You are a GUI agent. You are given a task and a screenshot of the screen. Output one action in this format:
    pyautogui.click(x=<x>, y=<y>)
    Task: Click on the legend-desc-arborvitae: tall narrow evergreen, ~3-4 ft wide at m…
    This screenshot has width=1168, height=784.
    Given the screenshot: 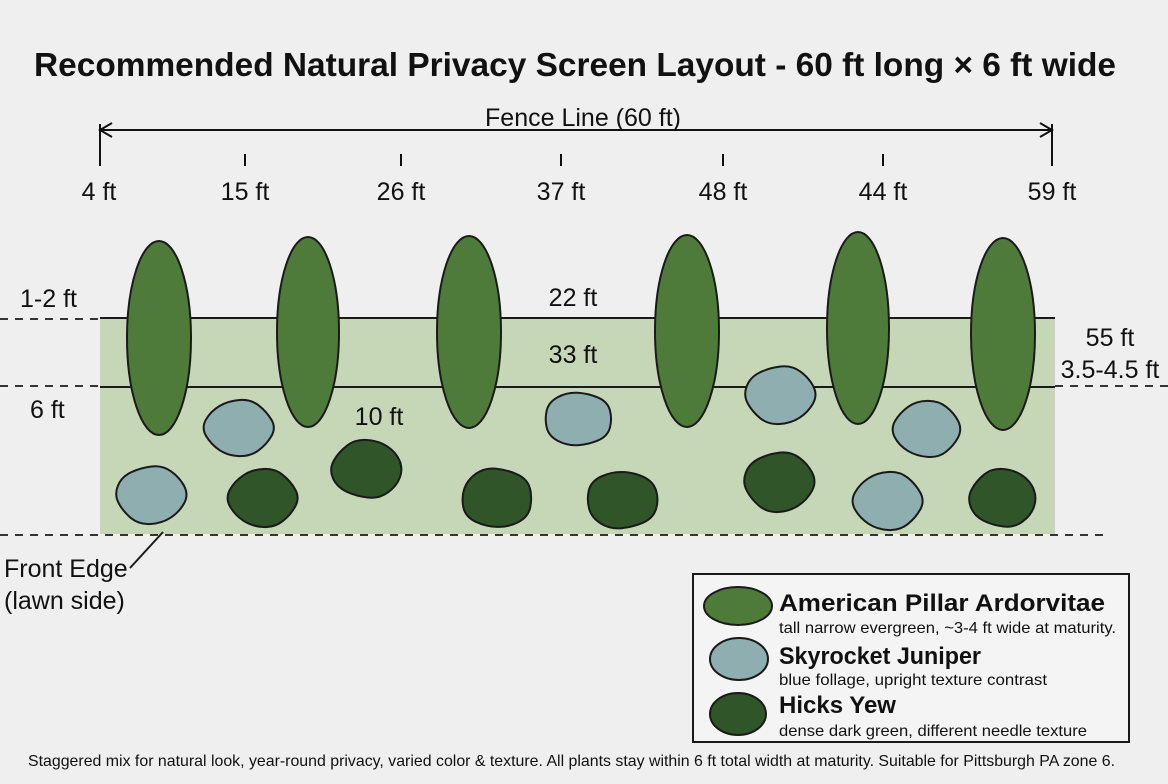 What is the action you would take?
    pyautogui.click(x=947, y=628)
    